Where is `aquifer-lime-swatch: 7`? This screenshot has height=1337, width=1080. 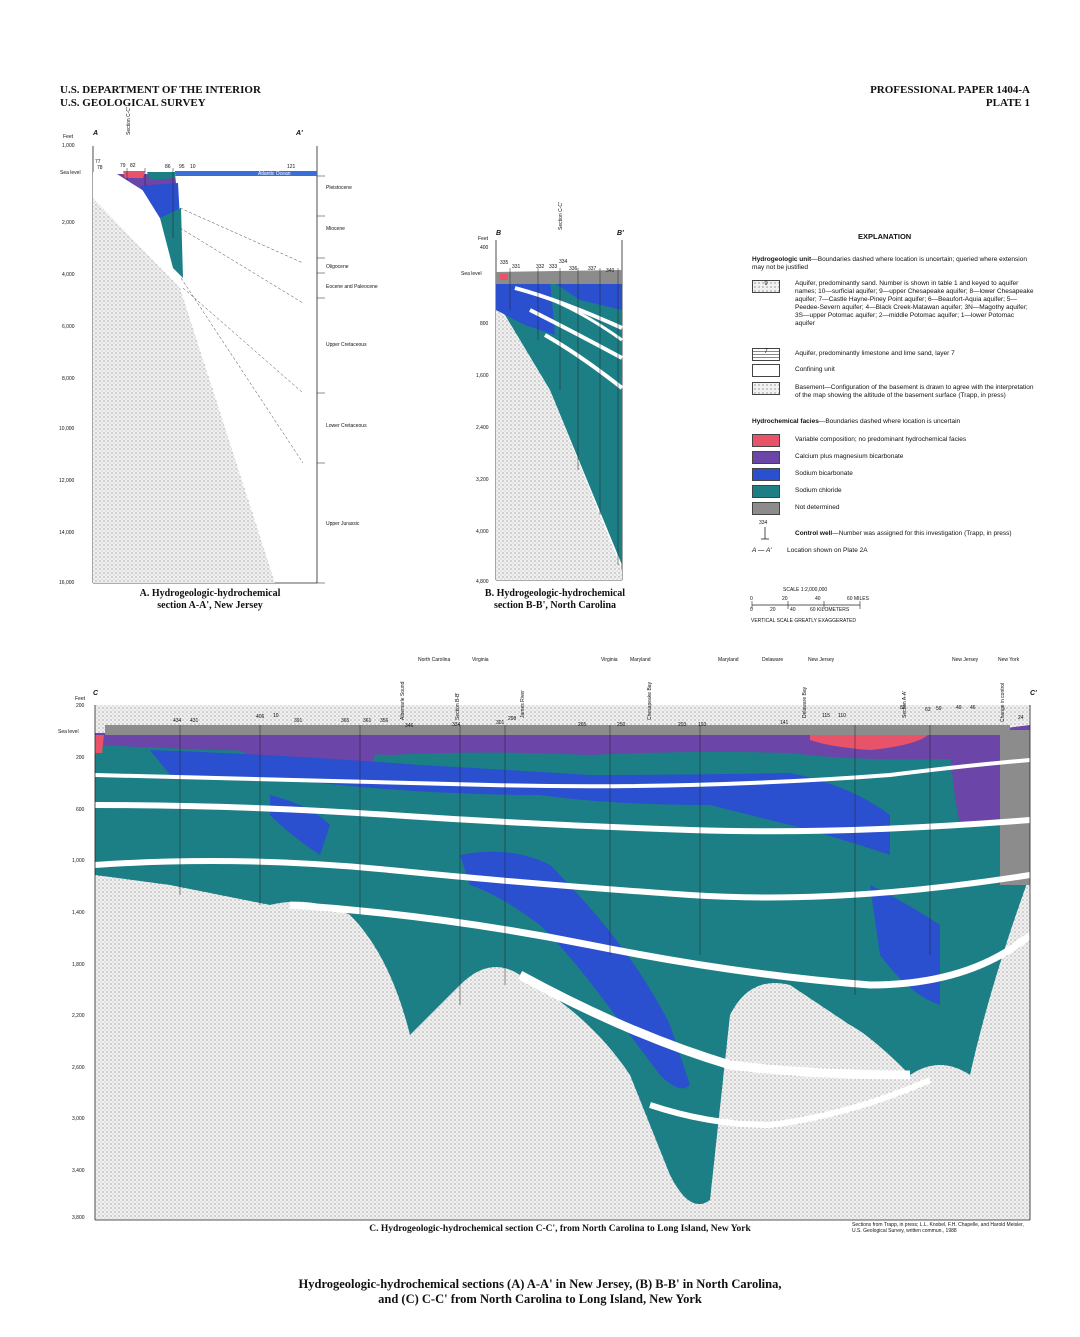 aquifer-lime-swatch: 7 is located at coordinates (766, 354).